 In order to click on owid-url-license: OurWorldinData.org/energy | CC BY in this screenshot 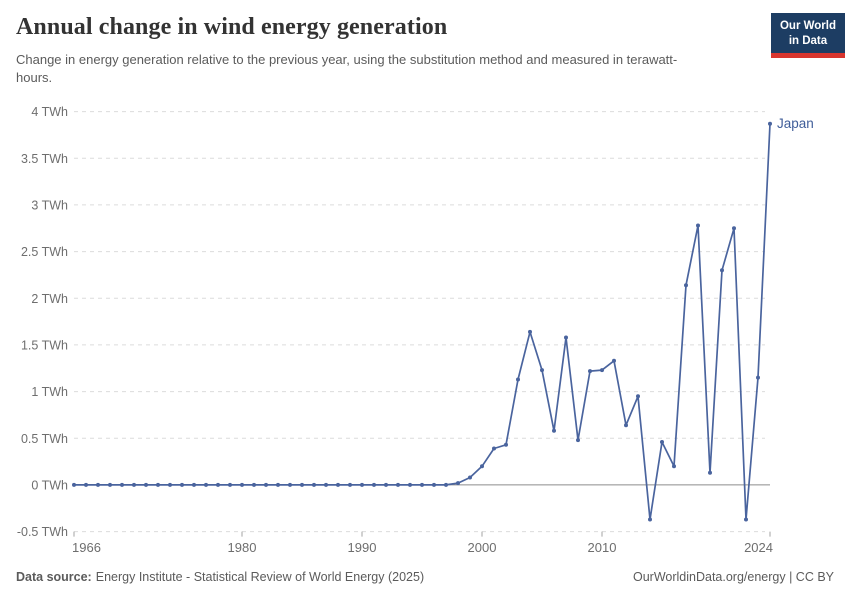, I will do `click(733, 577)`.